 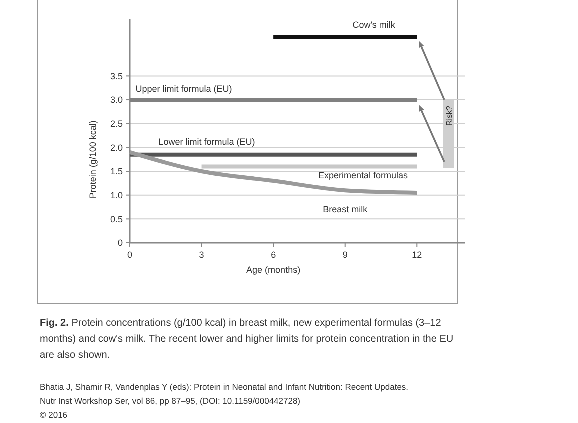 What do you see at coordinates (116, 171) in the screenshot?
I see `y-tick-label: 1.5` at bounding box center [116, 171].